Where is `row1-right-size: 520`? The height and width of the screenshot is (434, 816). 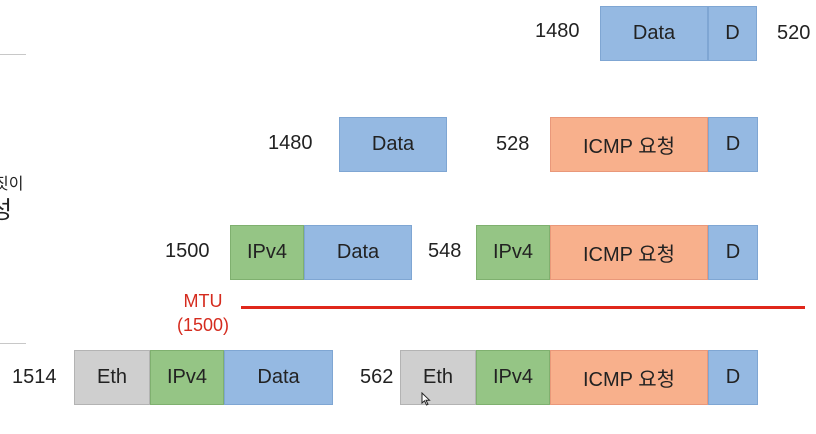
row1-right-size: 520 is located at coordinates (794, 33).